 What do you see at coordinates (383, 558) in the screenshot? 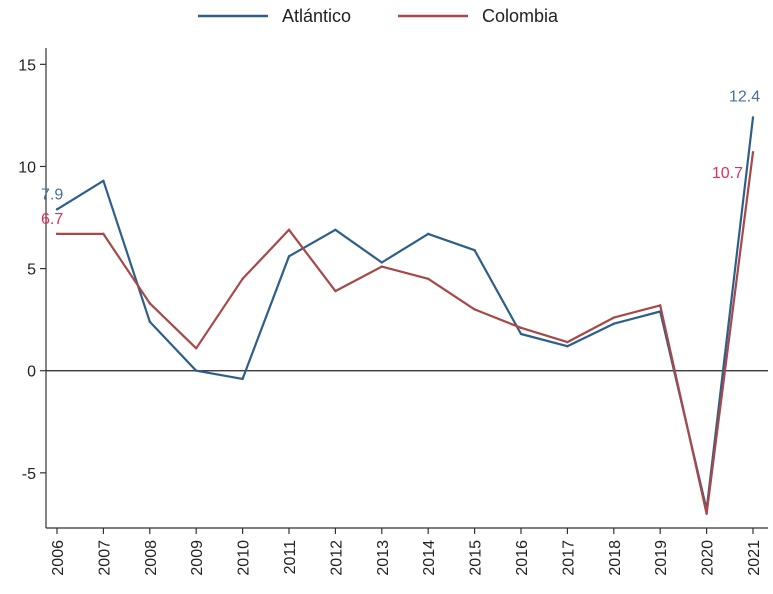
I see `x-tick-label: 2013` at bounding box center [383, 558].